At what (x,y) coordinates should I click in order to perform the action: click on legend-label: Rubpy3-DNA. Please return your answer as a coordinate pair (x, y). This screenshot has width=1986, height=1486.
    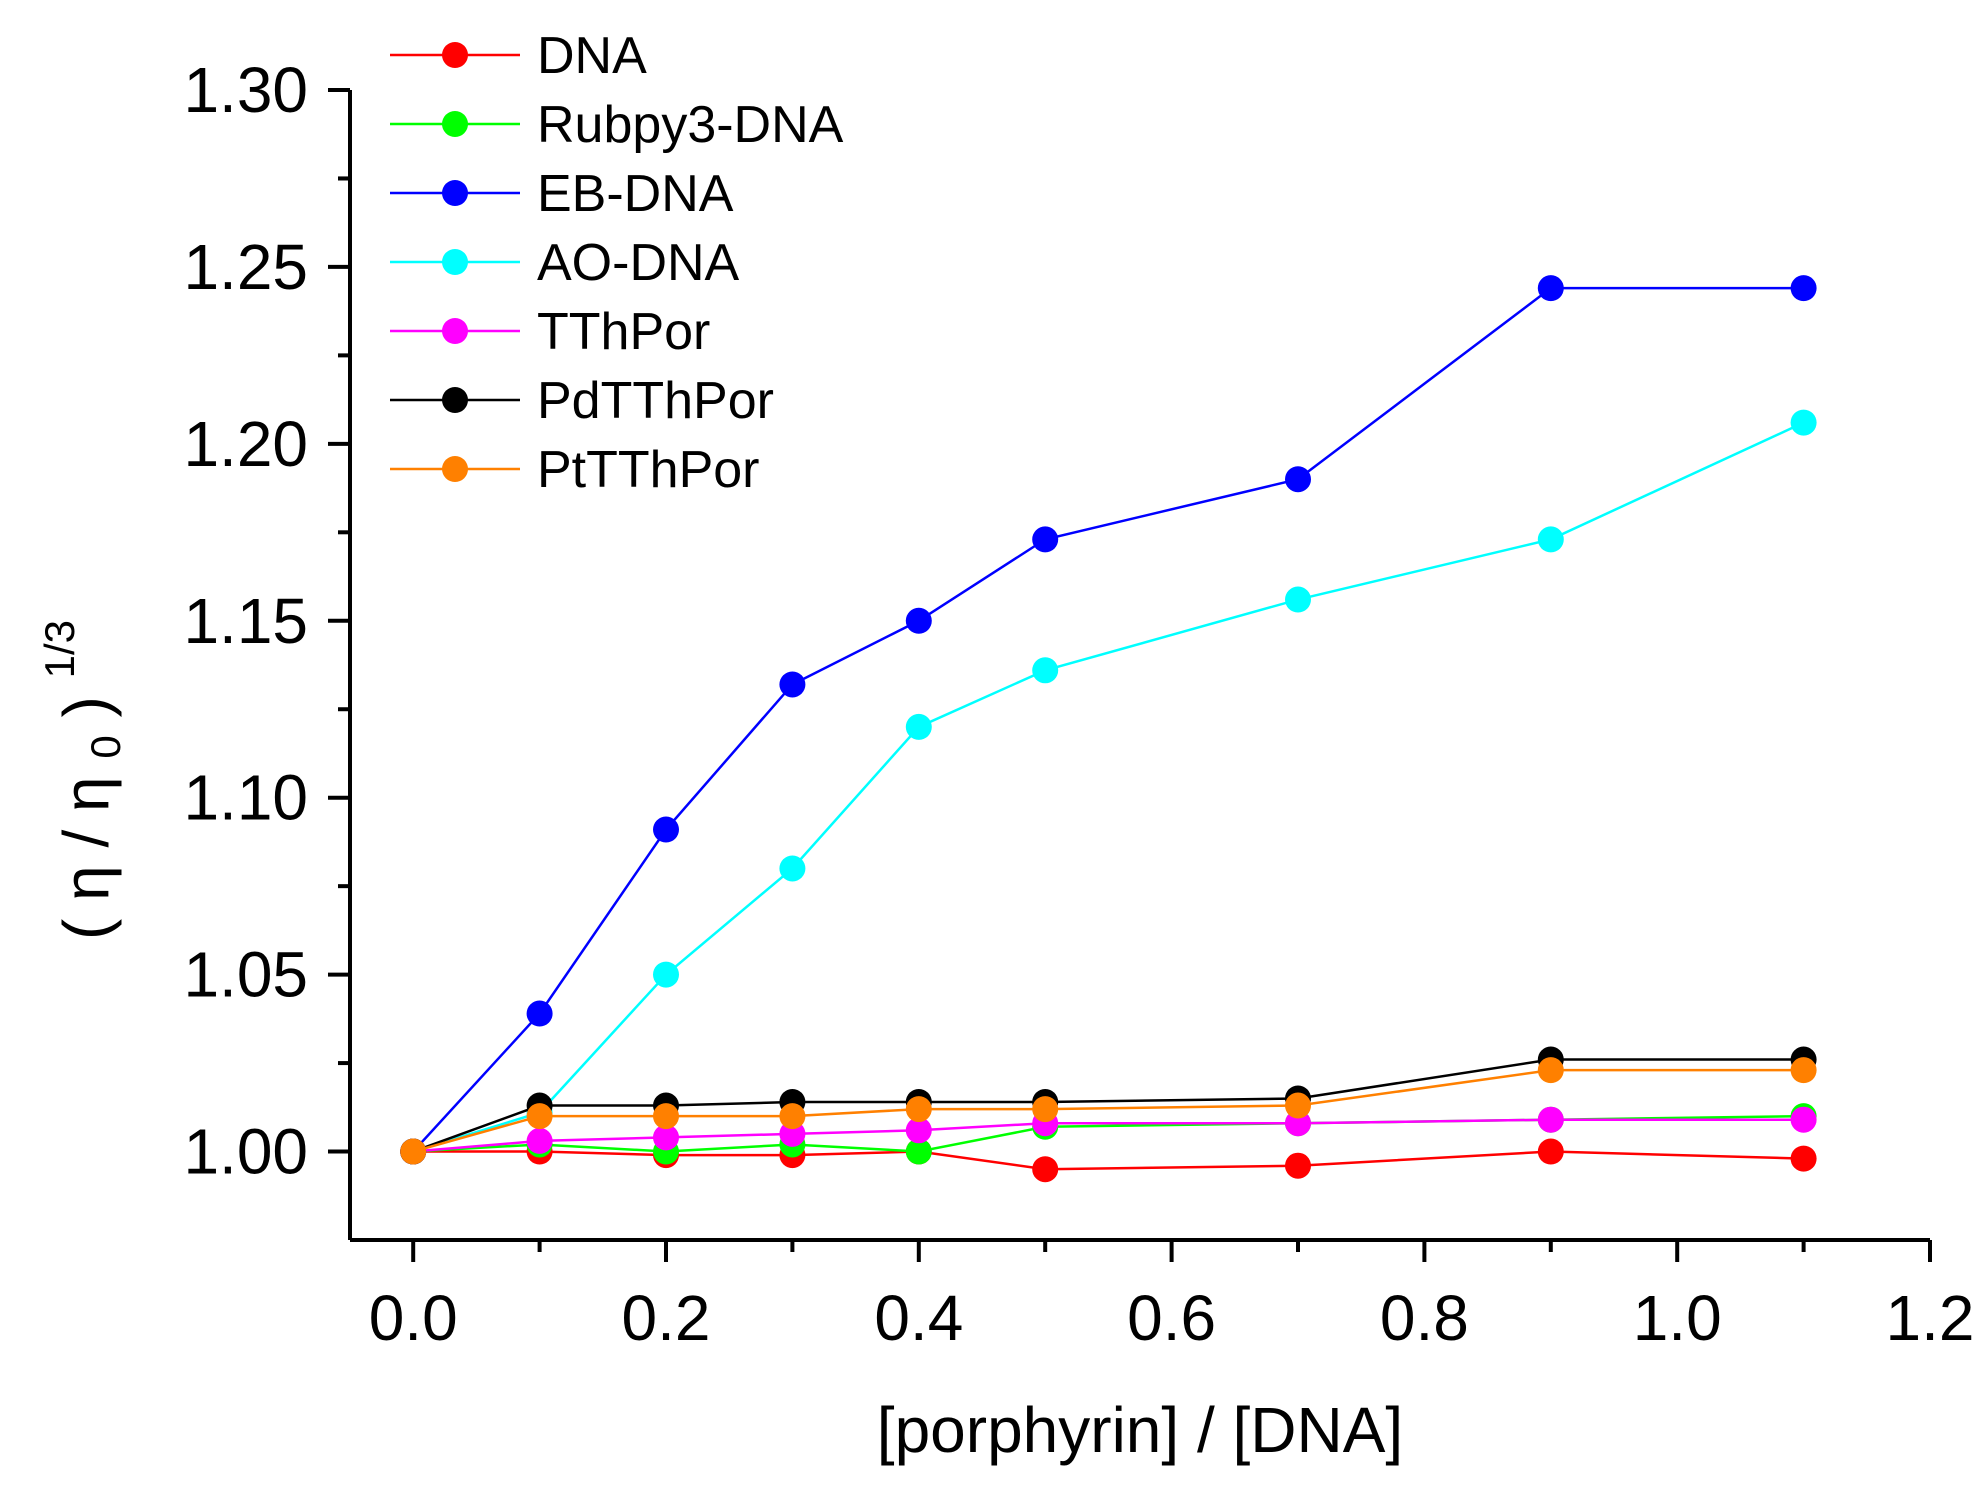
    Looking at the image, I should click on (690, 125).